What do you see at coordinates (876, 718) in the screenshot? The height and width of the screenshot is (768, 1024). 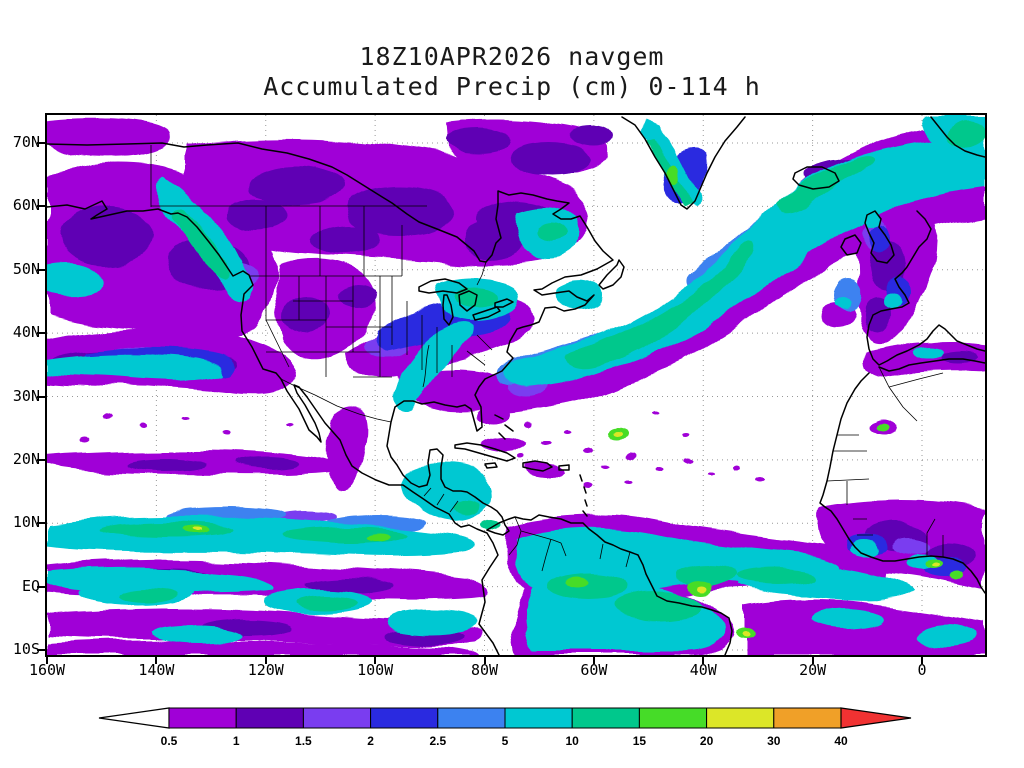 I see `colorbar-over-arrow` at bounding box center [876, 718].